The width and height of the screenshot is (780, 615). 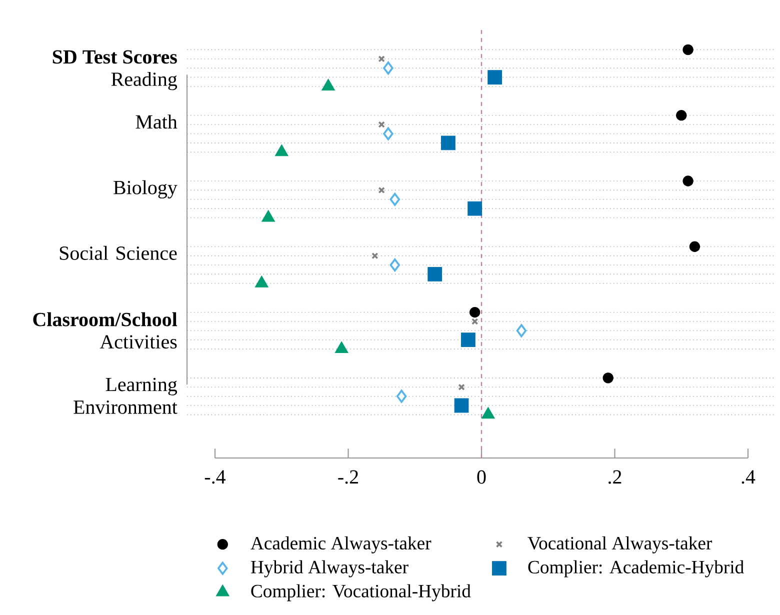 I want to click on y-tick-label: Biology, so click(x=146, y=189).